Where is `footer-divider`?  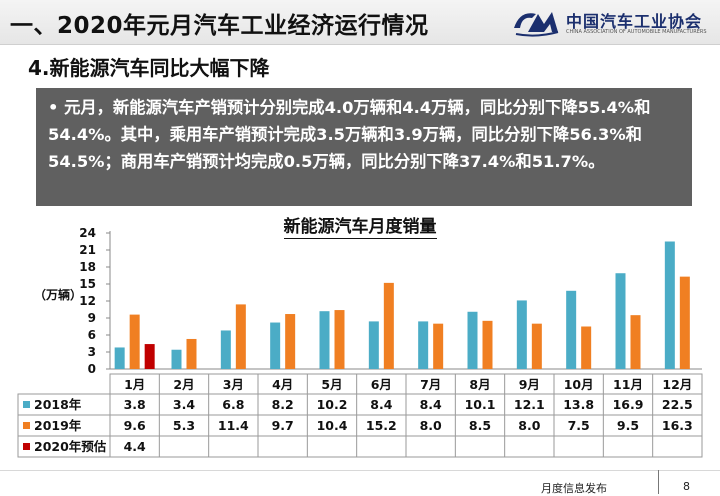
footer-divider is located at coordinates (658, 482).